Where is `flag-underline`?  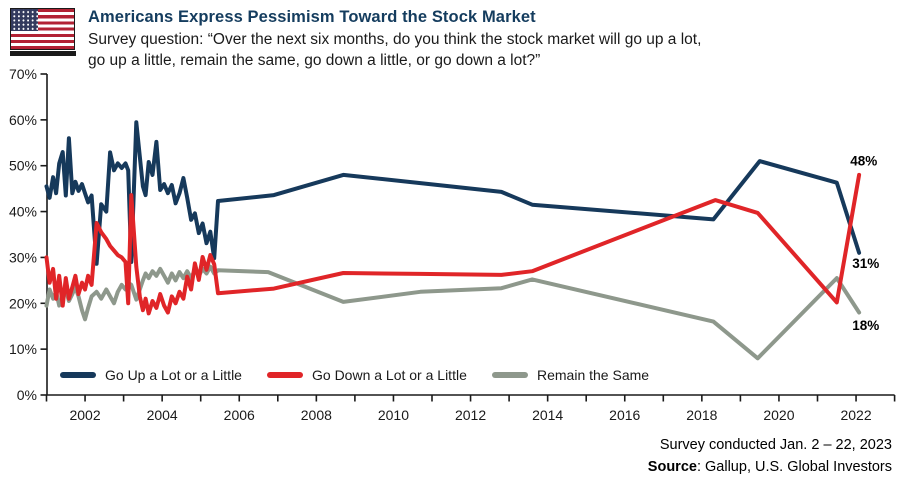
flag-underline is located at coordinates (43, 53).